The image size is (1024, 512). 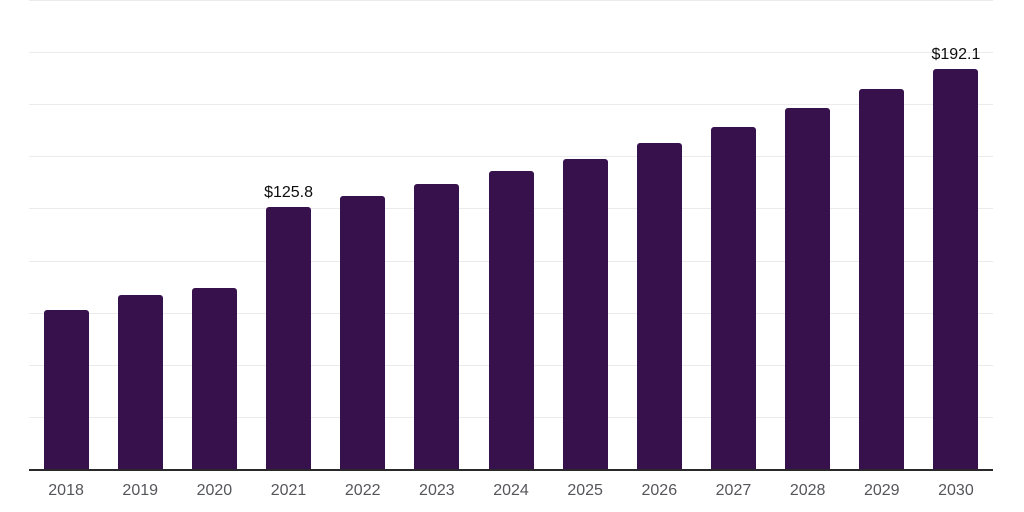 What do you see at coordinates (733, 490) in the screenshot?
I see `x-tick-label-2027: 2027` at bounding box center [733, 490].